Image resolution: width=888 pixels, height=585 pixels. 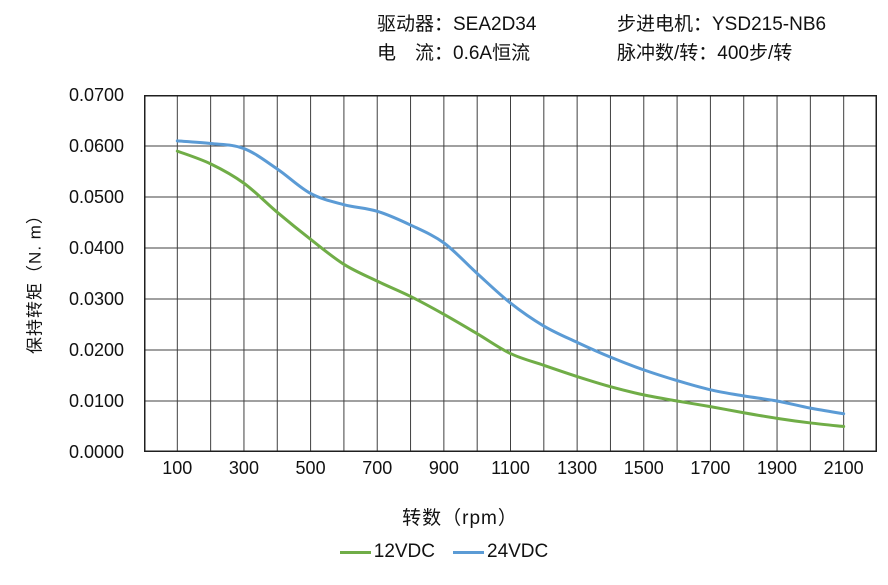 I want to click on y-axis-title: 保持转矩（N. m）, so click(x=35, y=280).